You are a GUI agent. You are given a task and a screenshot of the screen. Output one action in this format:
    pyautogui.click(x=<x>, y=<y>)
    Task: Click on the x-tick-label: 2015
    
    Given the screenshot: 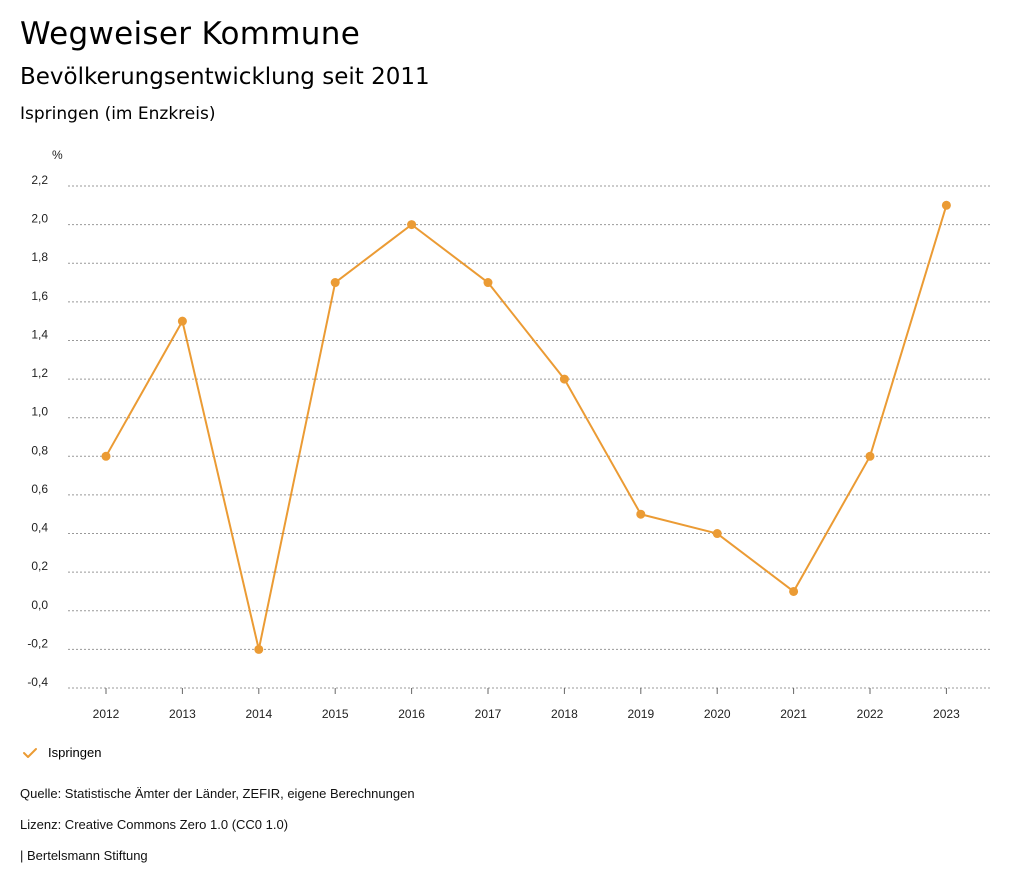 What is the action you would take?
    pyautogui.click(x=335, y=714)
    